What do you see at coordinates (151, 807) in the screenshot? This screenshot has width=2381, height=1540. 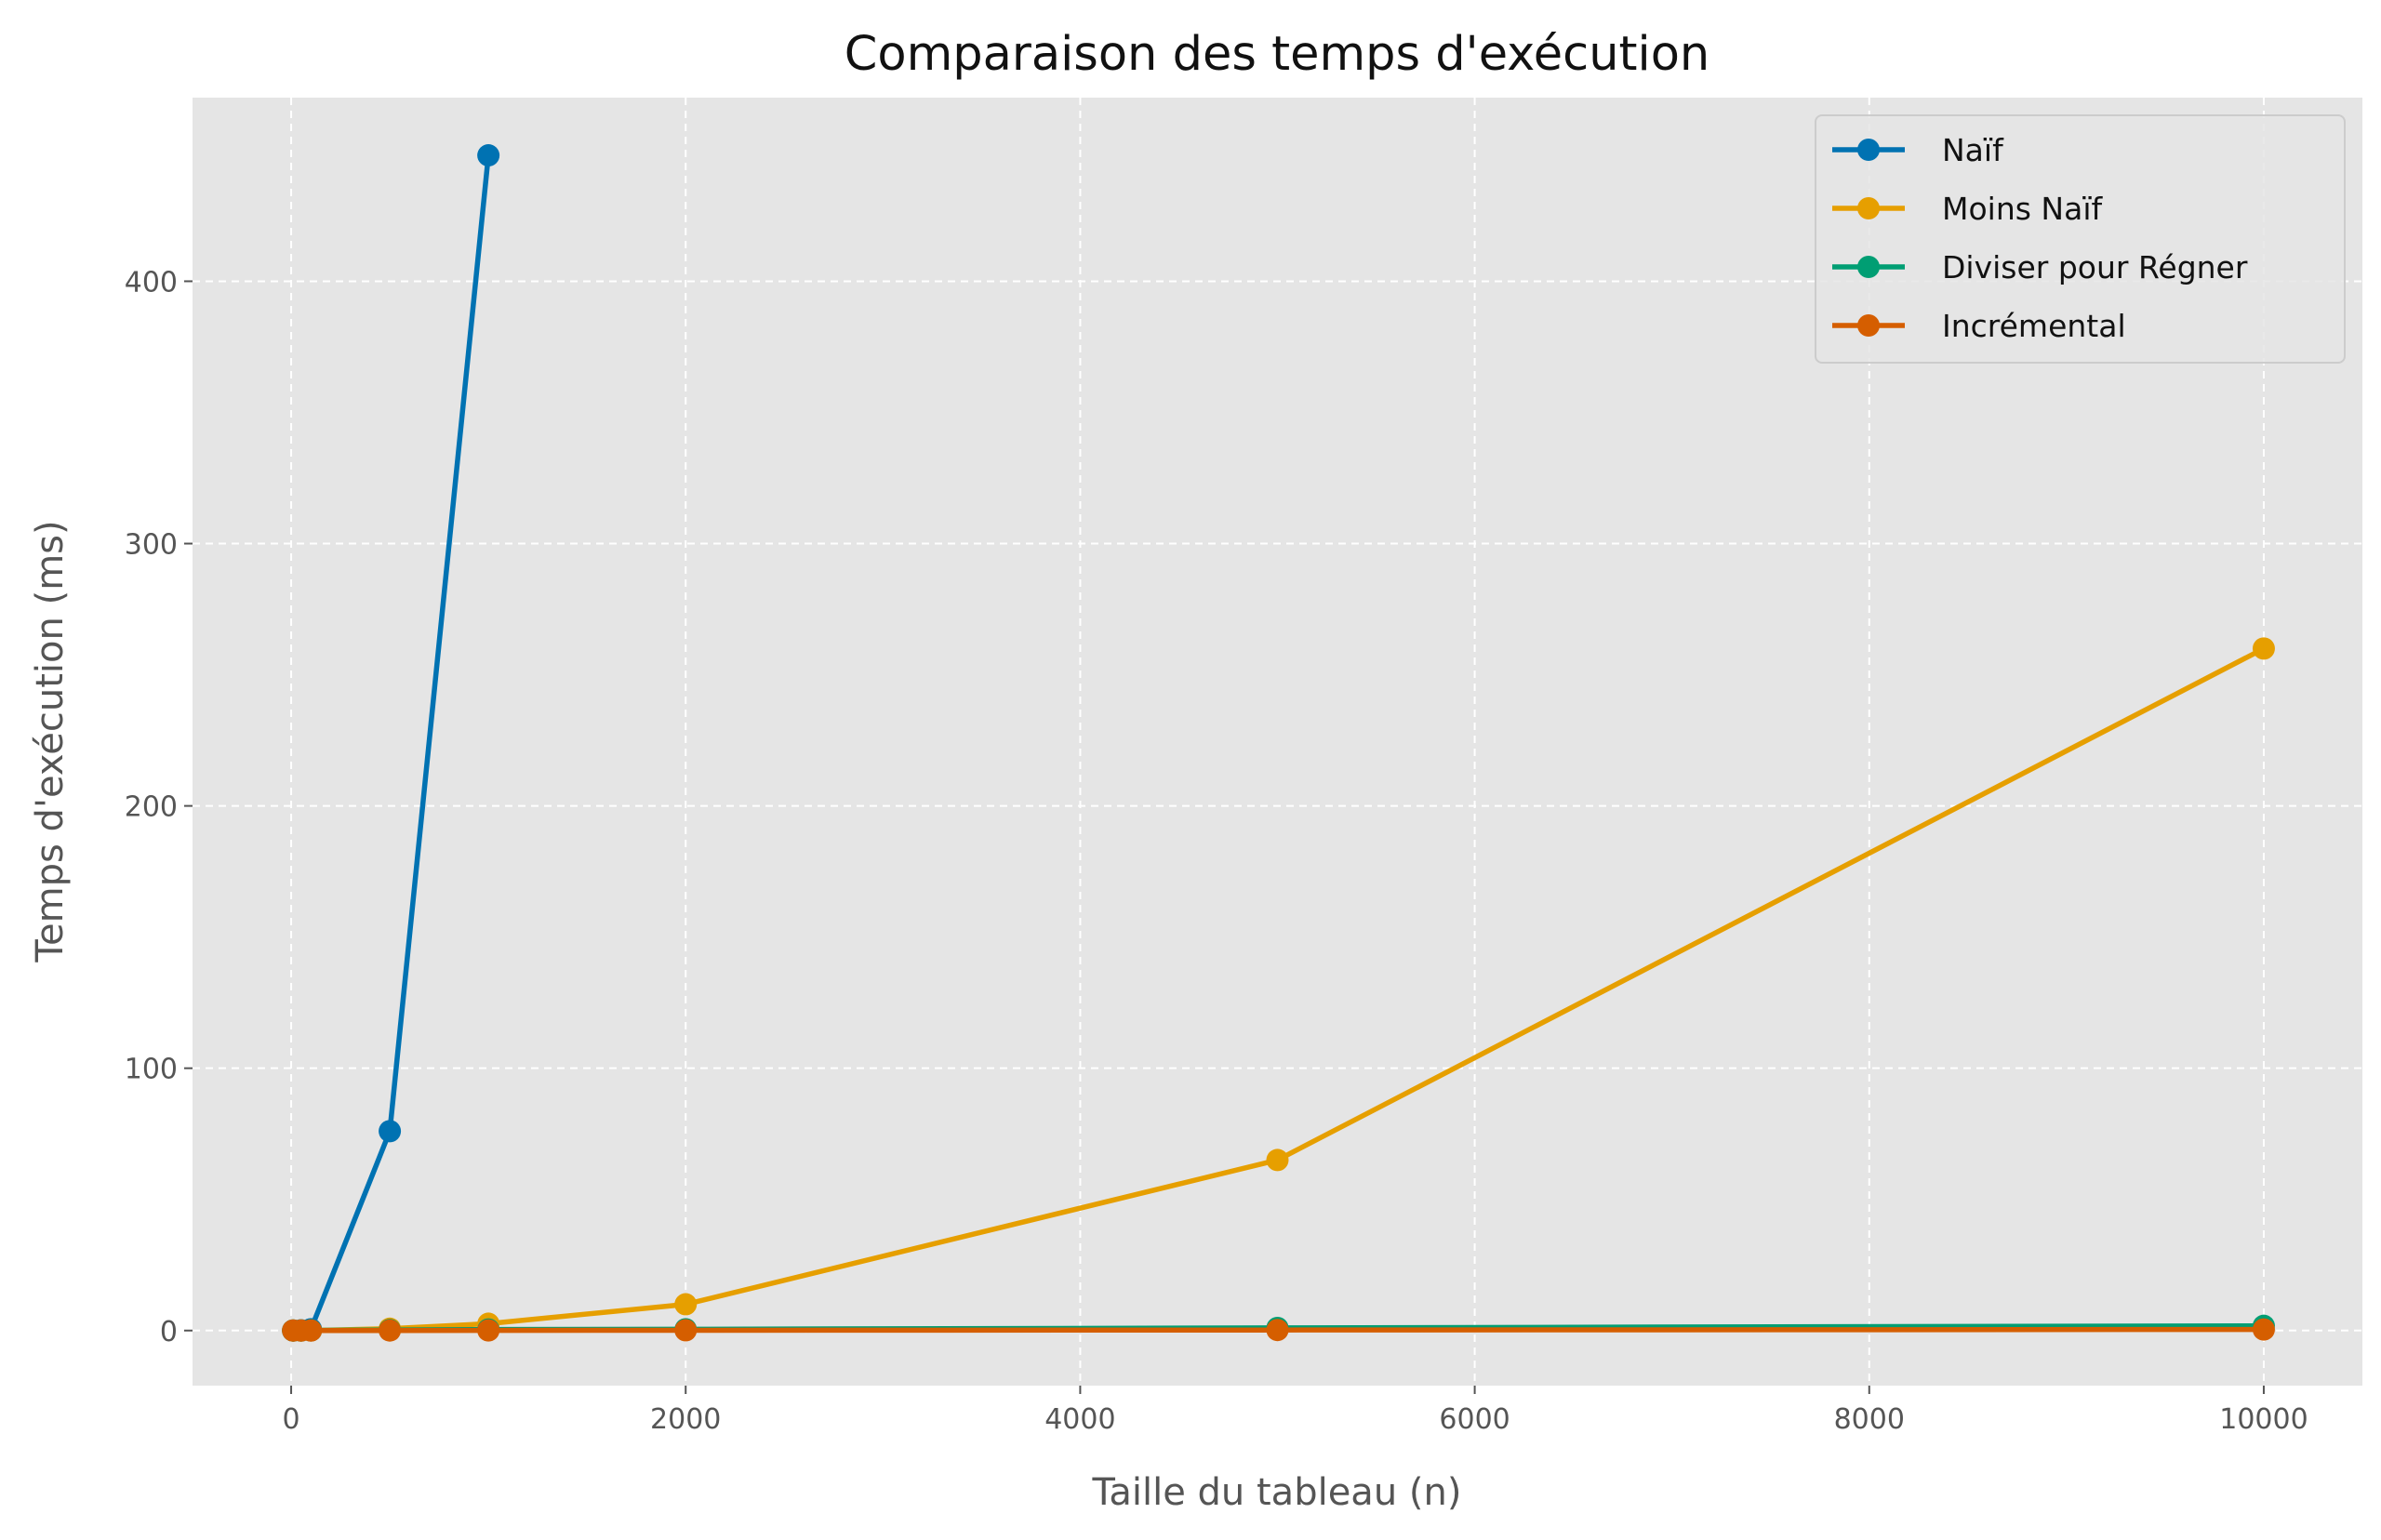 I see `y-tick-label: 200` at bounding box center [151, 807].